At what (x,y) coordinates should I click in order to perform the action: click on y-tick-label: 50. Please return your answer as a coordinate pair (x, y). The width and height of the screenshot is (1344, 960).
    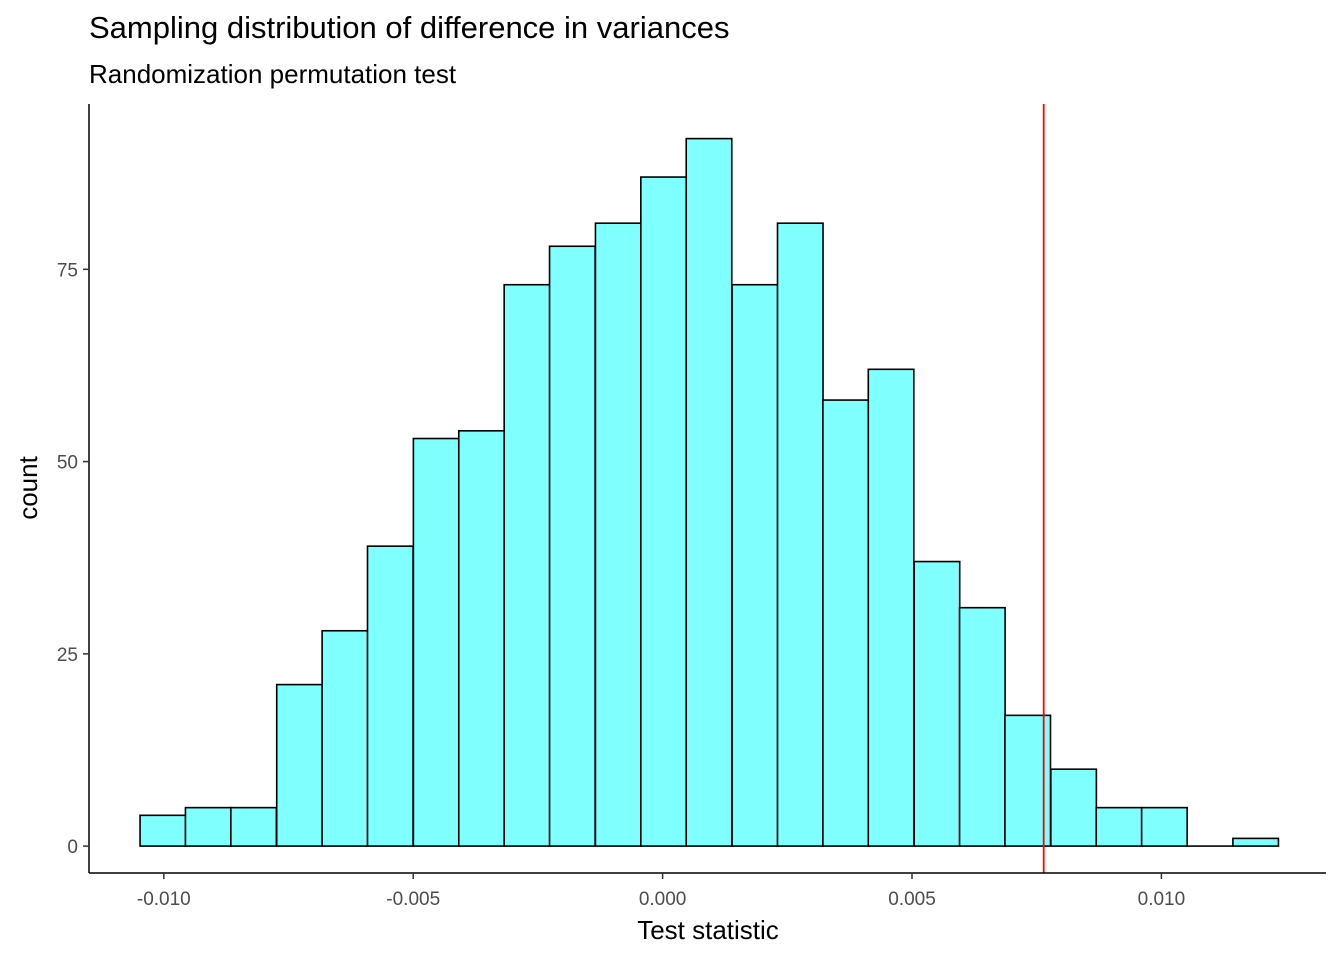
    Looking at the image, I should click on (67, 463).